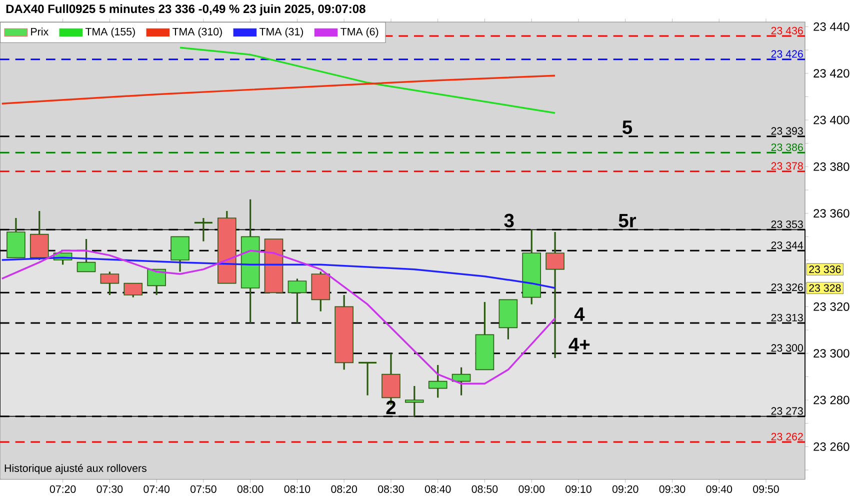 This screenshot has width=850, height=500. What do you see at coordinates (281, 33) in the screenshot?
I see `legend-label: TMA (31)` at bounding box center [281, 33].